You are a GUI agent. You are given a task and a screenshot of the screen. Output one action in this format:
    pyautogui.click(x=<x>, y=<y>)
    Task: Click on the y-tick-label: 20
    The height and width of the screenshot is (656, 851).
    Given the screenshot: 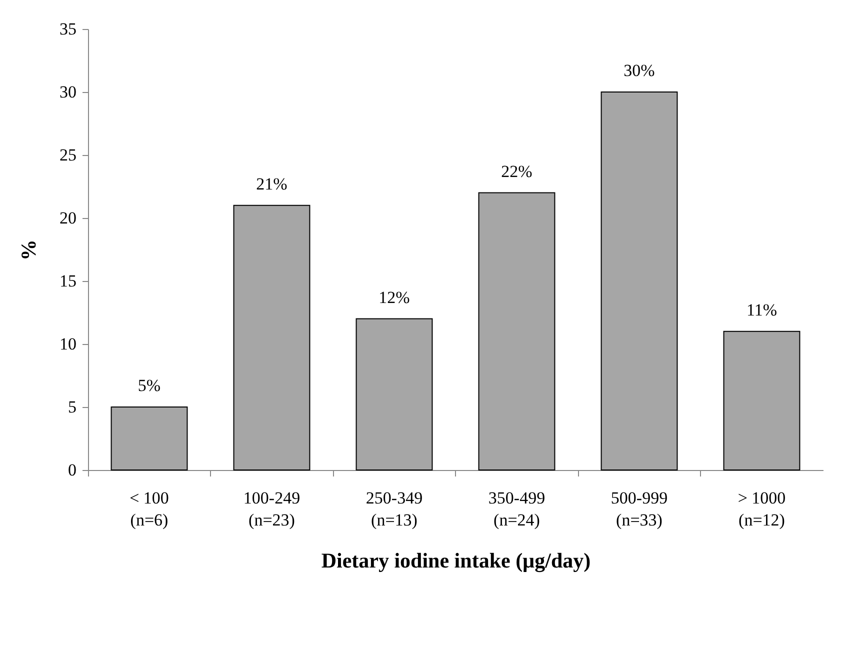 What is the action you would take?
    pyautogui.click(x=68, y=218)
    